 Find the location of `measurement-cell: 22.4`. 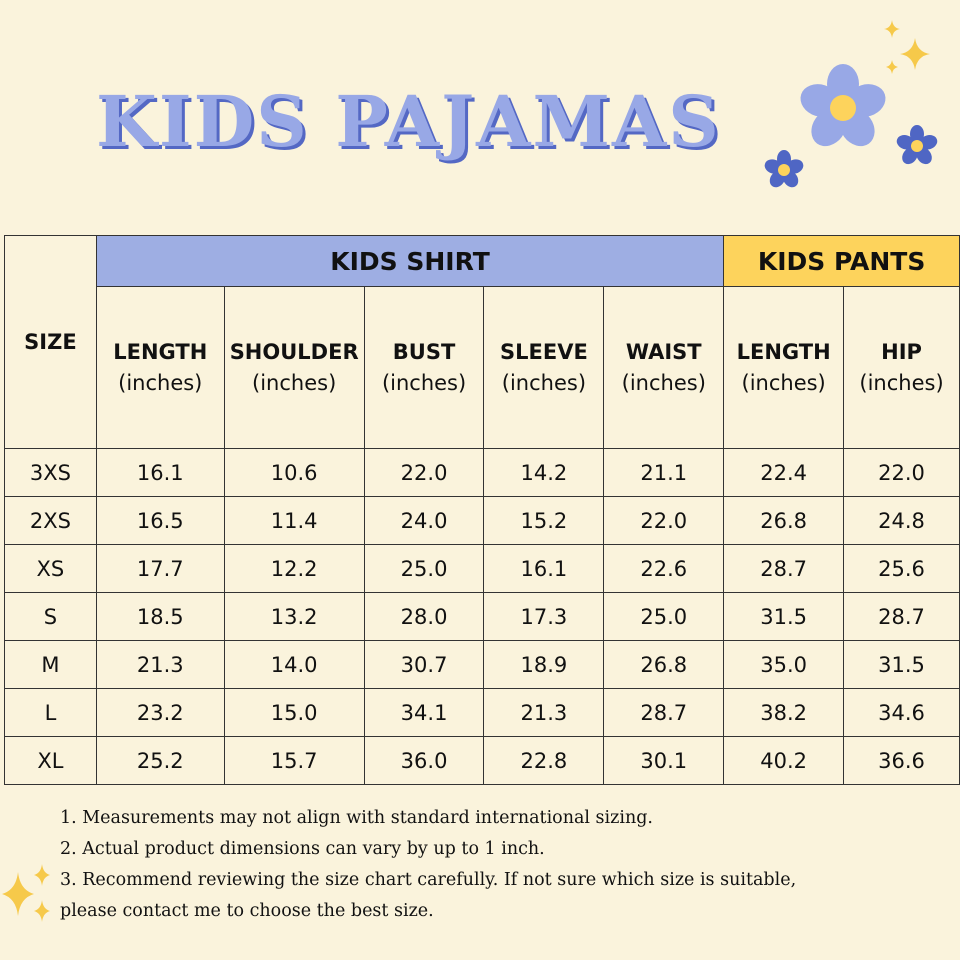

measurement-cell: 22.4 is located at coordinates (784, 472).